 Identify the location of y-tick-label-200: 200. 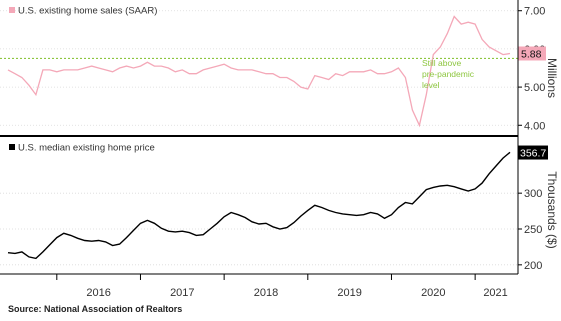
(533, 266).